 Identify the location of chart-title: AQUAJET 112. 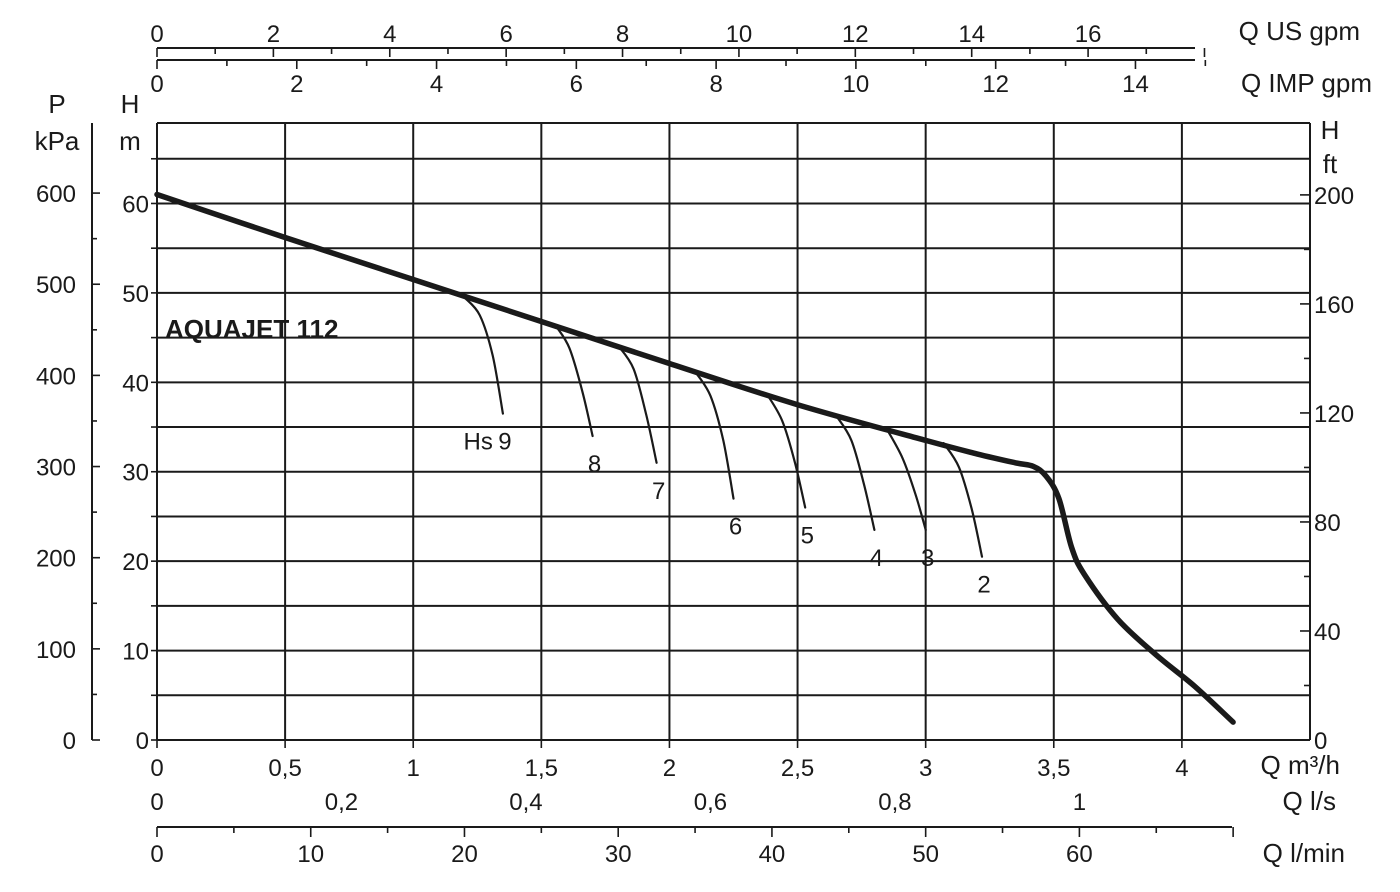
(251, 329).